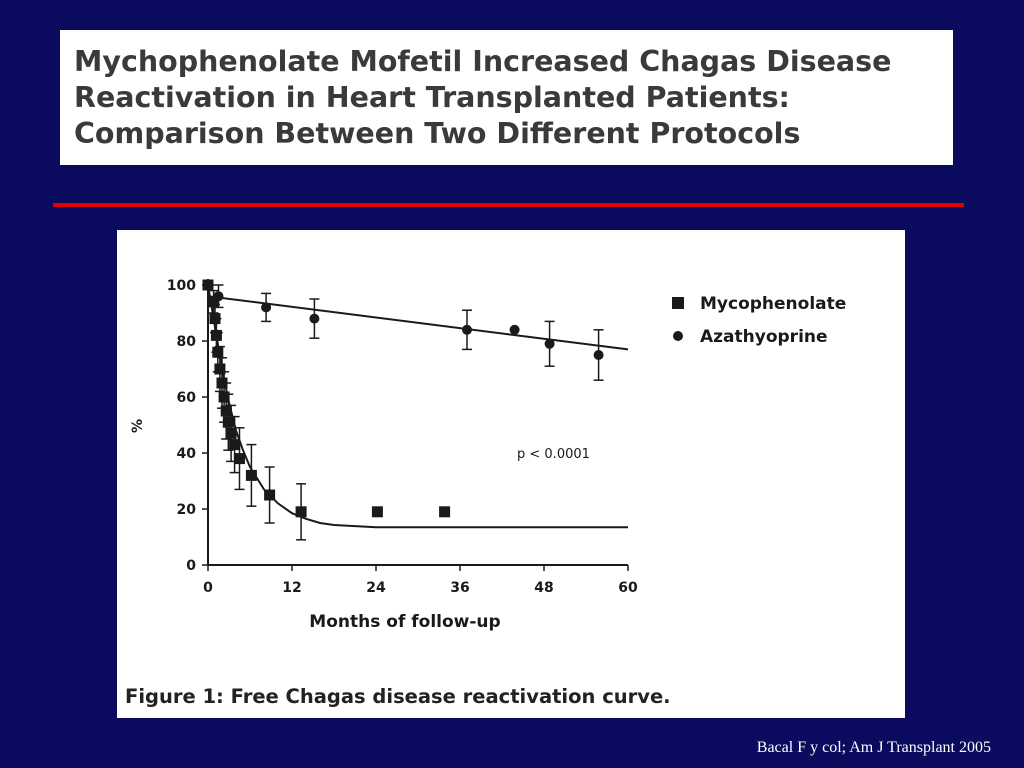 This screenshot has height=768, width=1024. I want to click on x-tick-label: 12, so click(291, 588).